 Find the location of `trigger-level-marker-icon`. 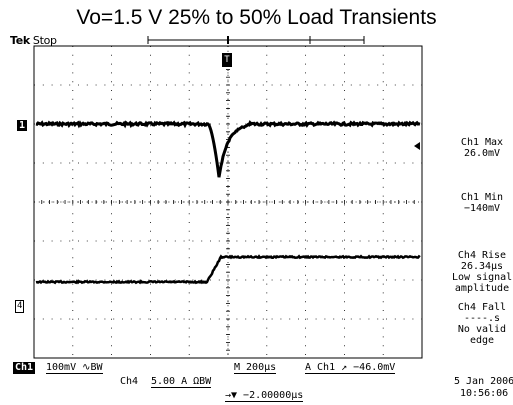

trigger-level-marker-icon is located at coordinates (417, 146).